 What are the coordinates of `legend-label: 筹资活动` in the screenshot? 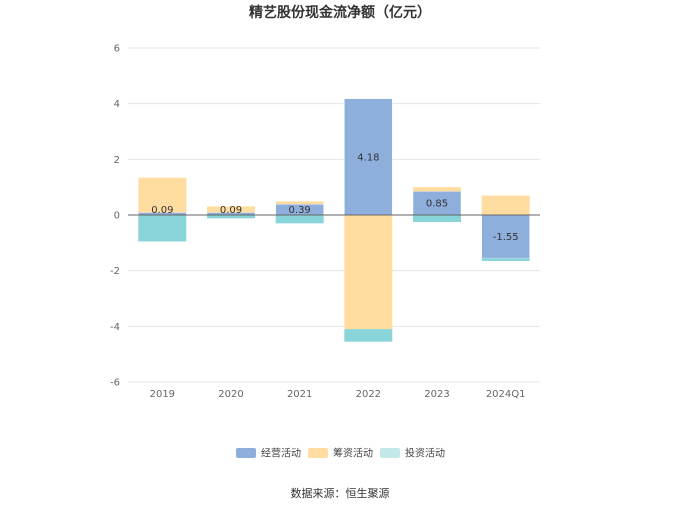 It's located at (353, 453).